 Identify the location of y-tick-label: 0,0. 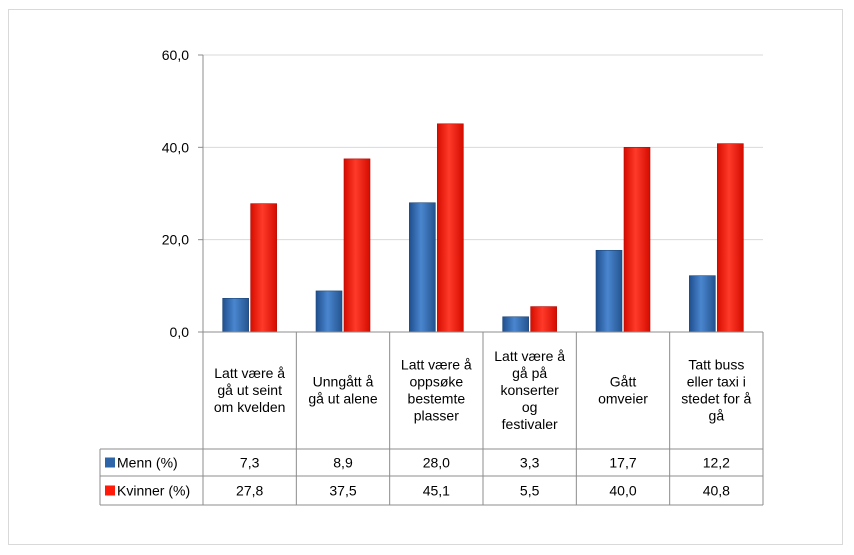
(180, 332).